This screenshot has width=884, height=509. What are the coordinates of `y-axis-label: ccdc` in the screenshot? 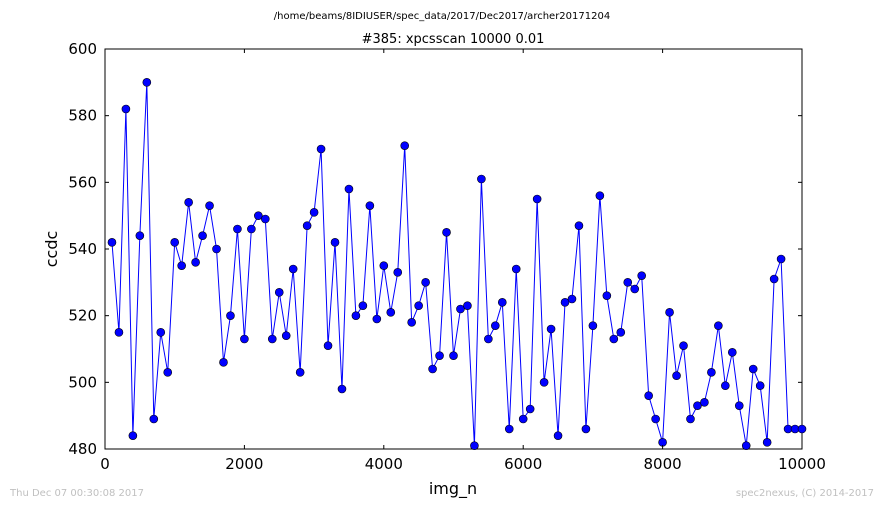 It's located at (51, 249).